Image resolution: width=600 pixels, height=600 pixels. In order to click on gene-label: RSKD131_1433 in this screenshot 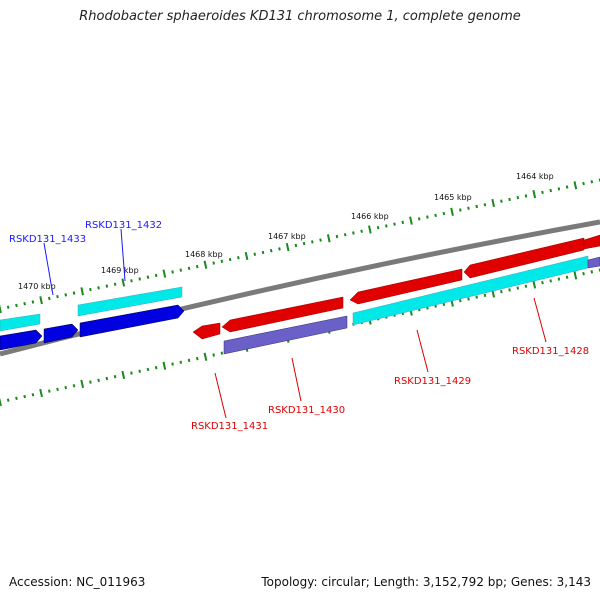, I will do `click(47, 239)`.